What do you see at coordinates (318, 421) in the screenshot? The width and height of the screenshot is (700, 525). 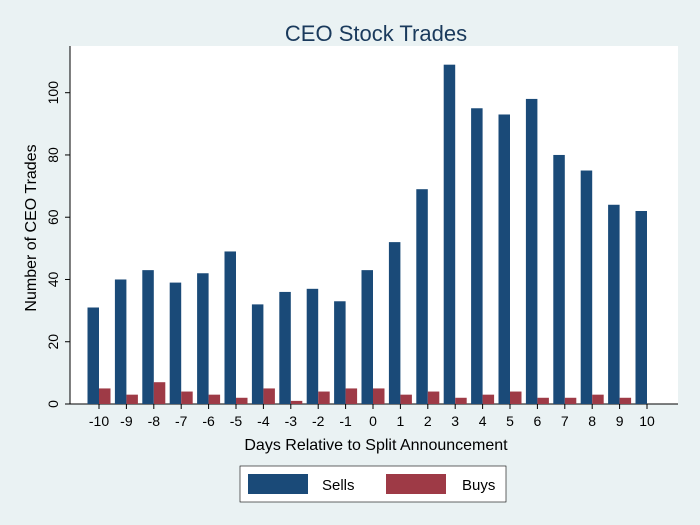 I see `x-tick-label: -2` at bounding box center [318, 421].